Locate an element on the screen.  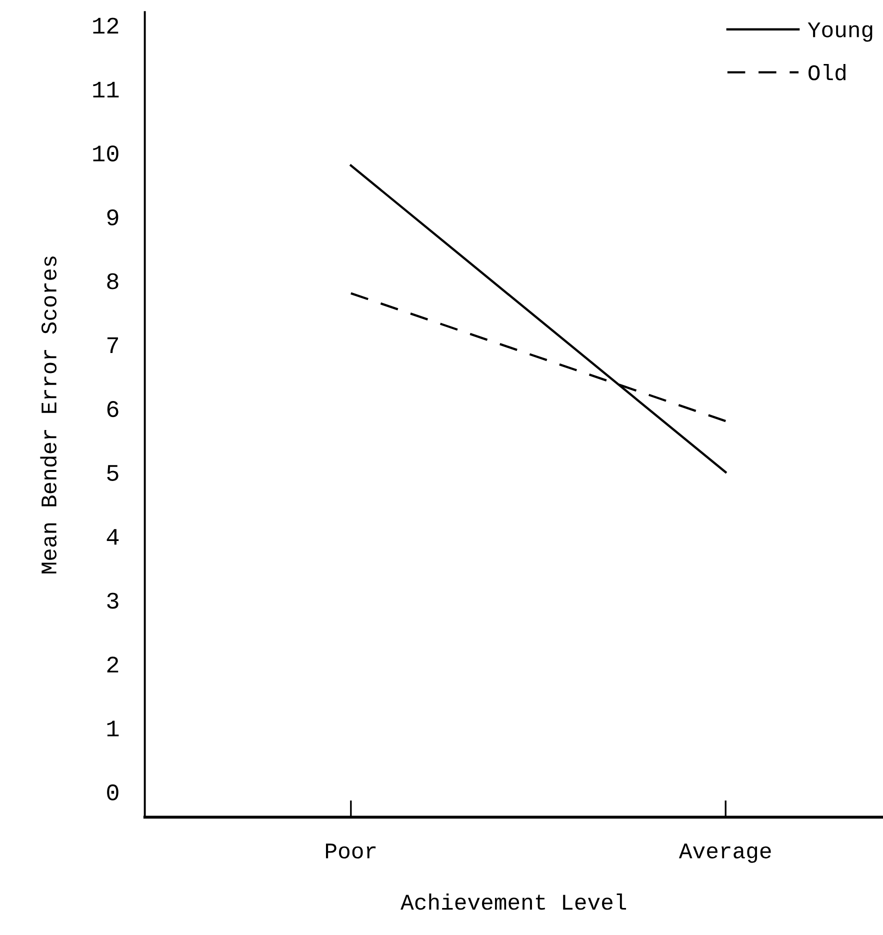
y-tick-label: 12 is located at coordinates (105, 26).